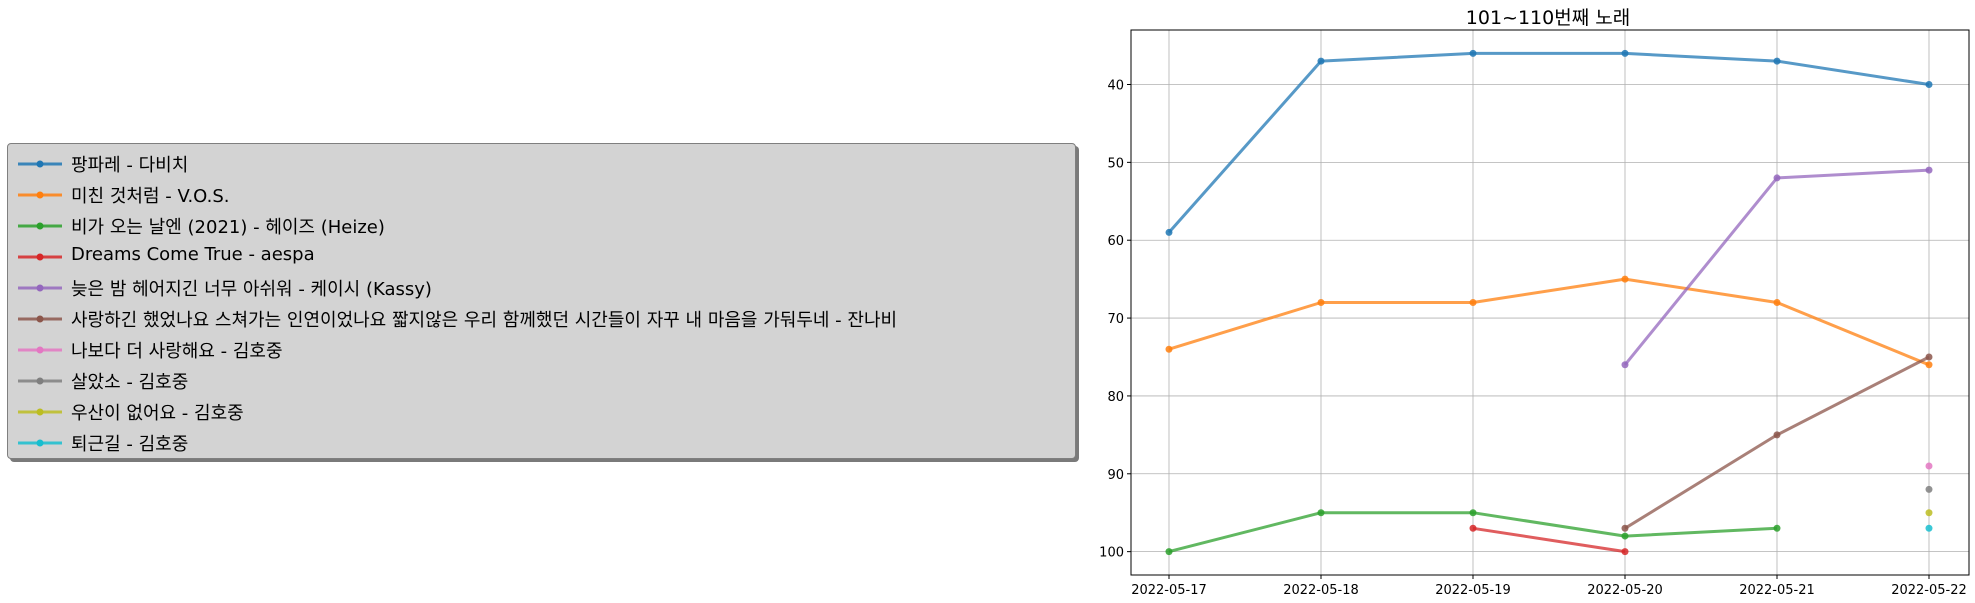 The width and height of the screenshot is (1975, 603). What do you see at coordinates (1321, 590) in the screenshot?
I see `x-tick-label: 2022-05-18` at bounding box center [1321, 590].